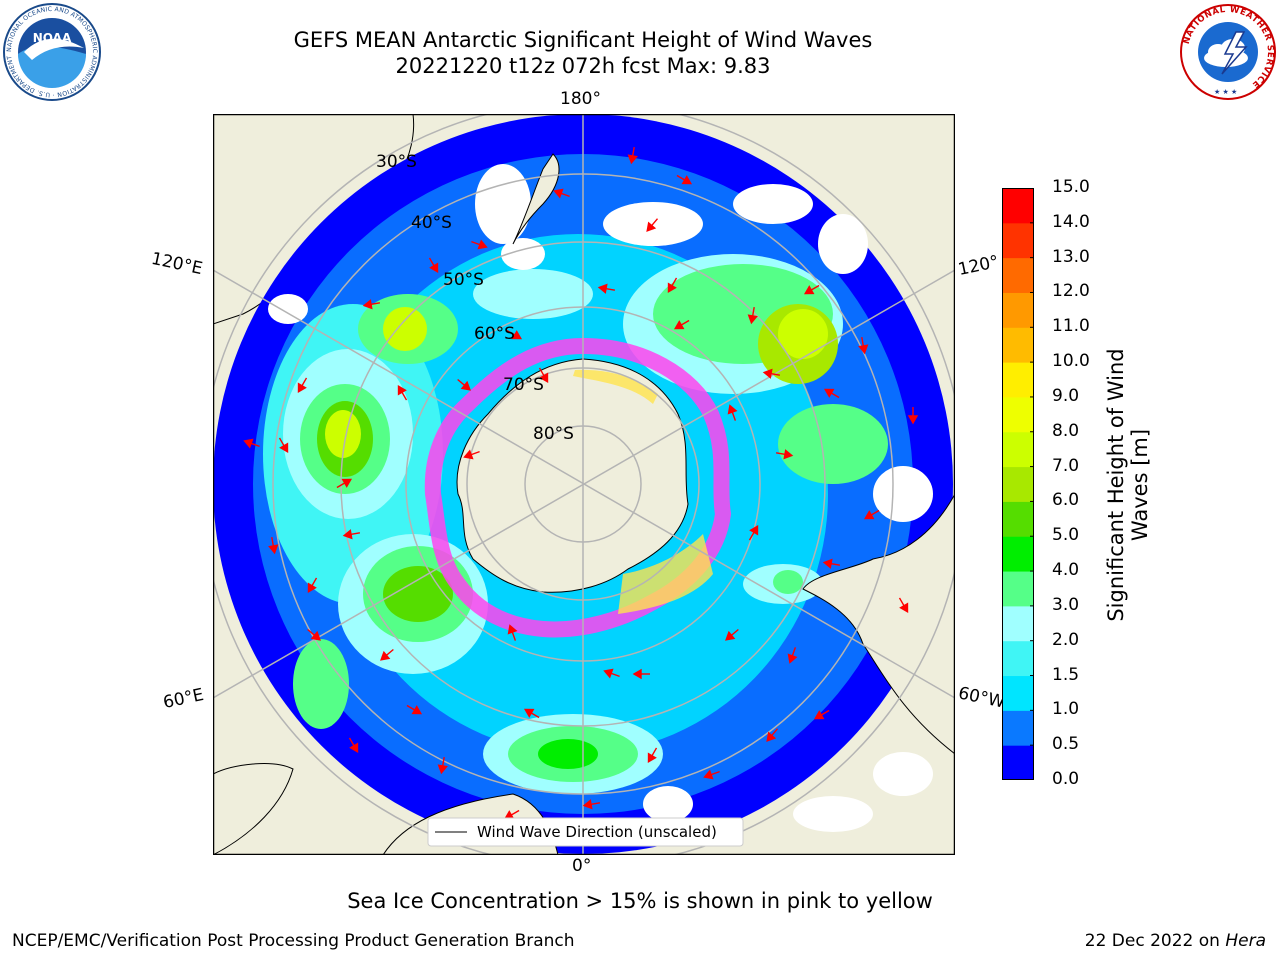 The height and width of the screenshot is (960, 1280). Describe the element at coordinates (1071, 291) in the screenshot. I see `colorbar-tick-label: 12.0` at that location.